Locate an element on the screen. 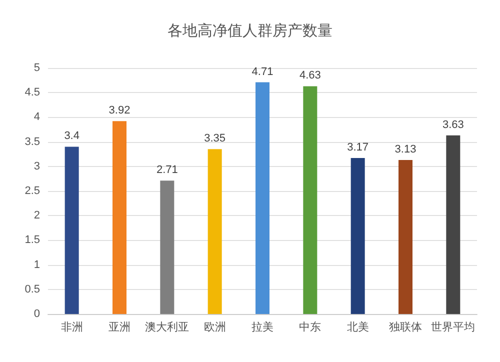 This screenshot has height=362, width=500. data-label: 3.4 is located at coordinates (72, 136).